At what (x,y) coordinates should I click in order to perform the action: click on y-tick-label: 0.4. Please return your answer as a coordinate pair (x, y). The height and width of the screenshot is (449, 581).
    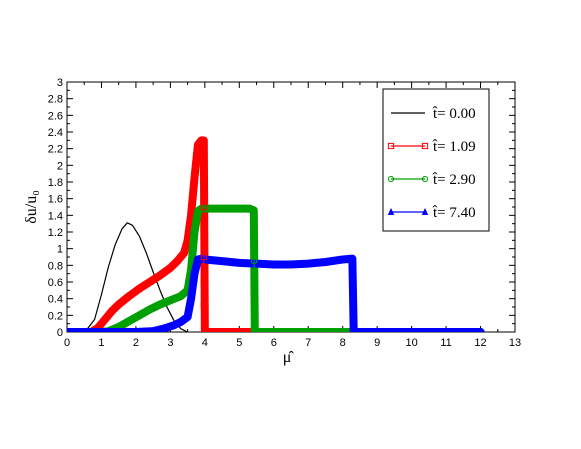
    Looking at the image, I should click on (55, 300).